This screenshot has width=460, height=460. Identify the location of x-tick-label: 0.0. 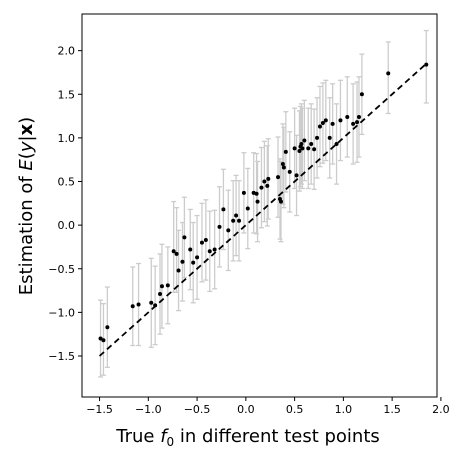
(246, 409).